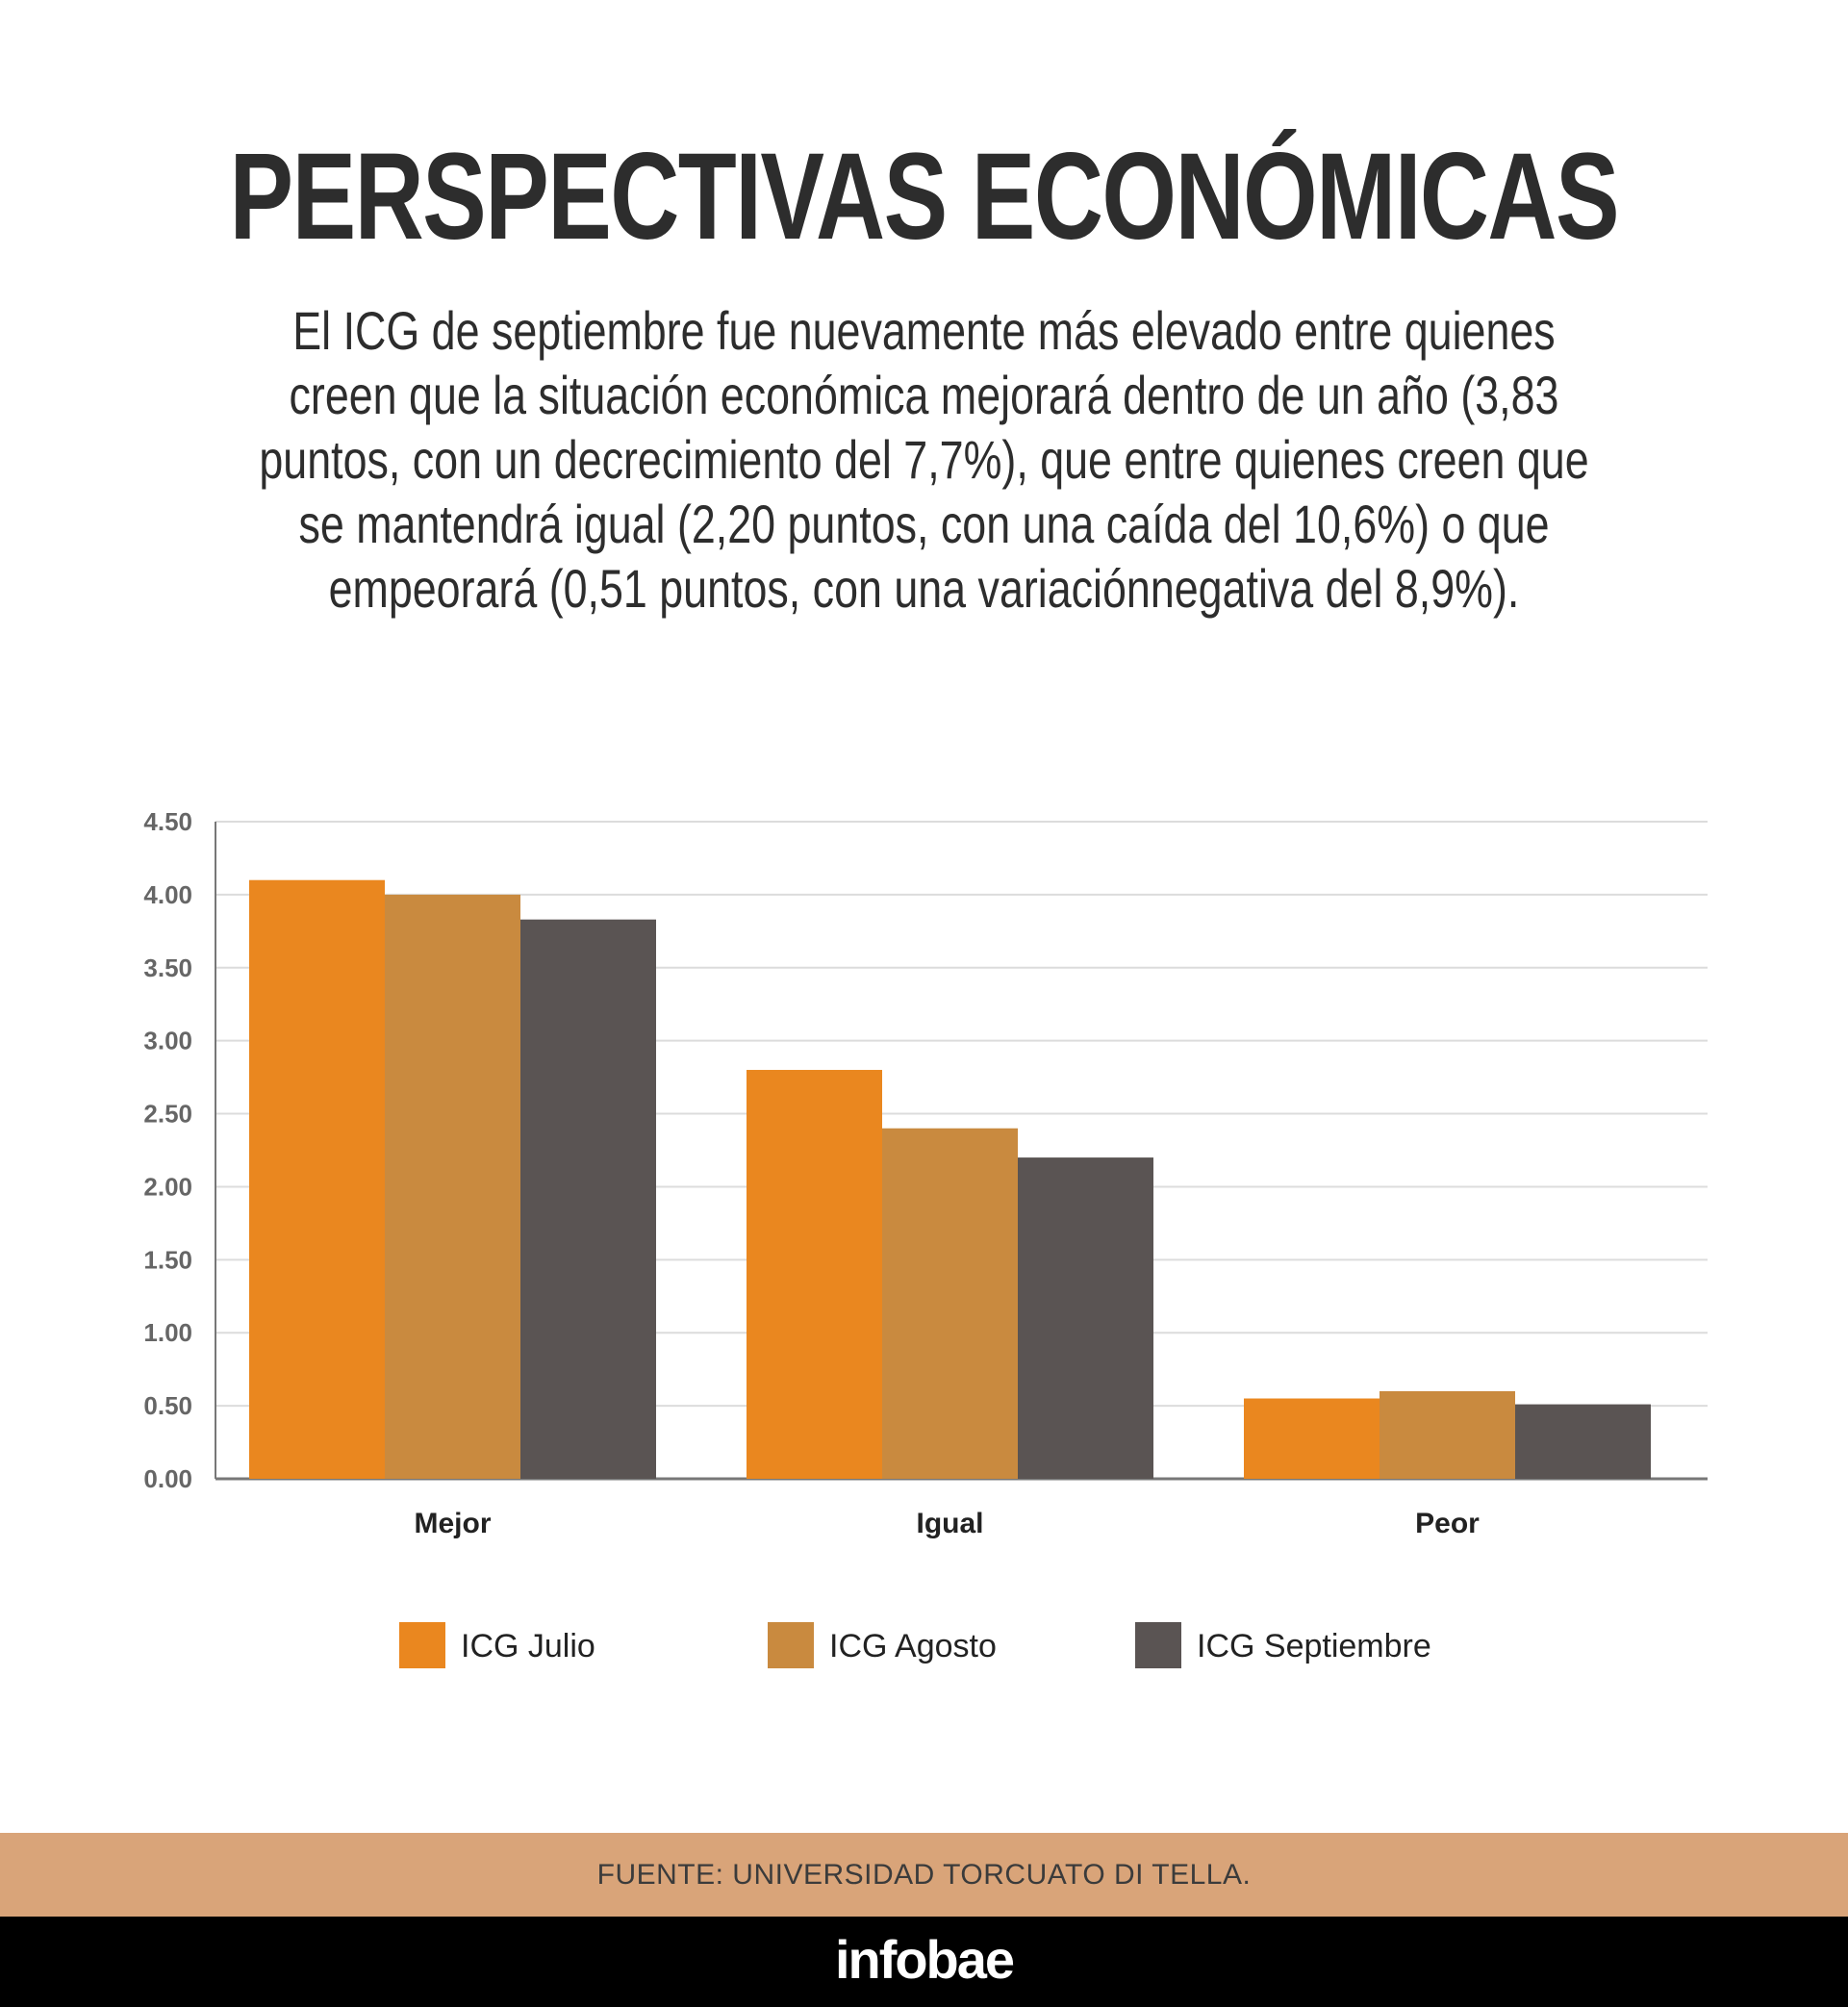 This screenshot has height=2007, width=1848. I want to click on y-tick-label: 2.00, so click(167, 1187).